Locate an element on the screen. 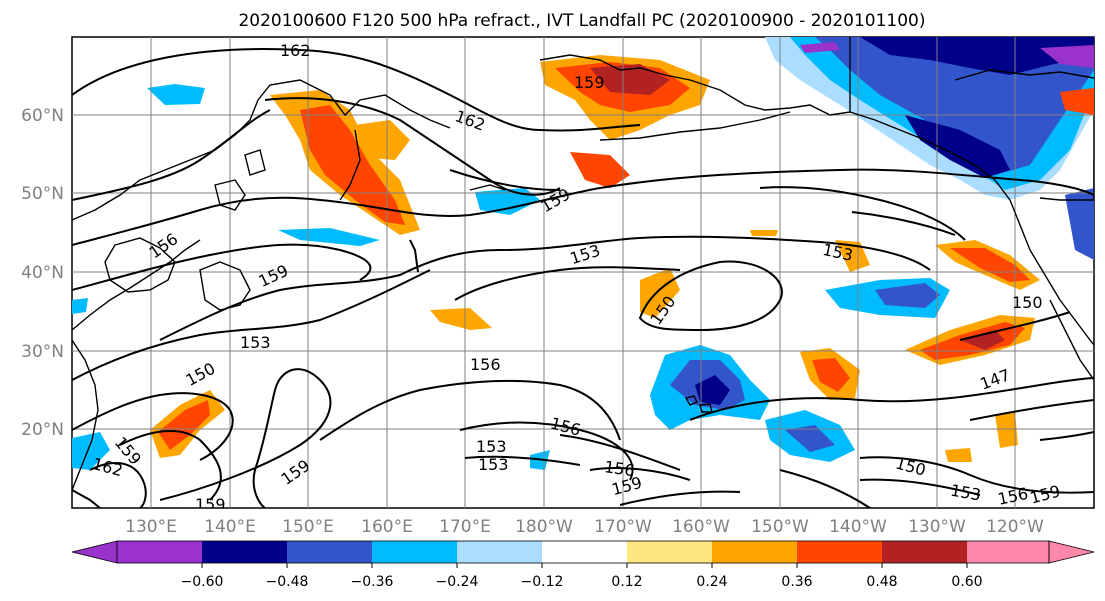 Image resolution: width=1105 pixels, height=601 pixels. shade-pos-aleut is located at coordinates (600, 170).